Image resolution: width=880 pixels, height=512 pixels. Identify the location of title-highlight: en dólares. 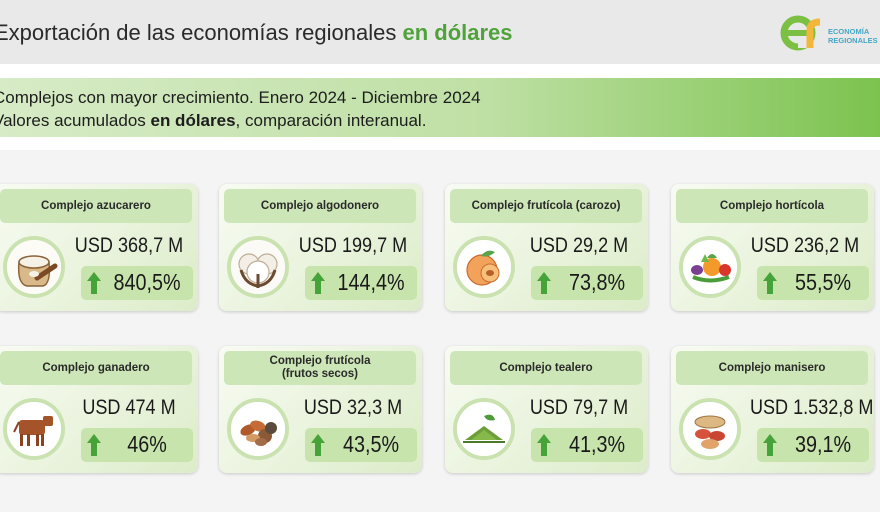
(457, 32).